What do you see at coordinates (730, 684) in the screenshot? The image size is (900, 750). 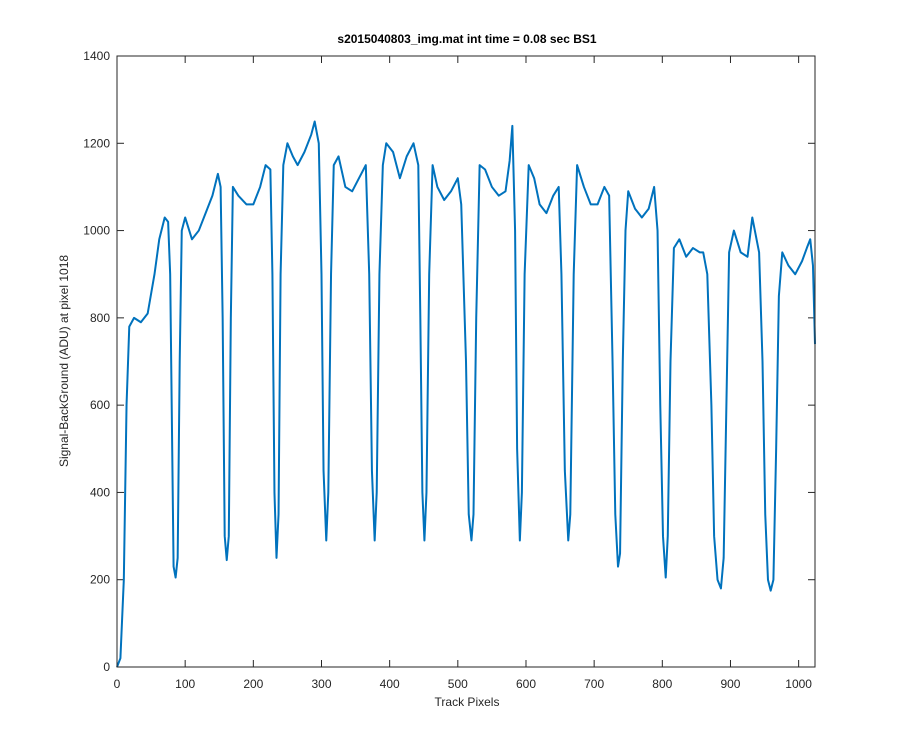 I see `x-tick-label: 900` at bounding box center [730, 684].